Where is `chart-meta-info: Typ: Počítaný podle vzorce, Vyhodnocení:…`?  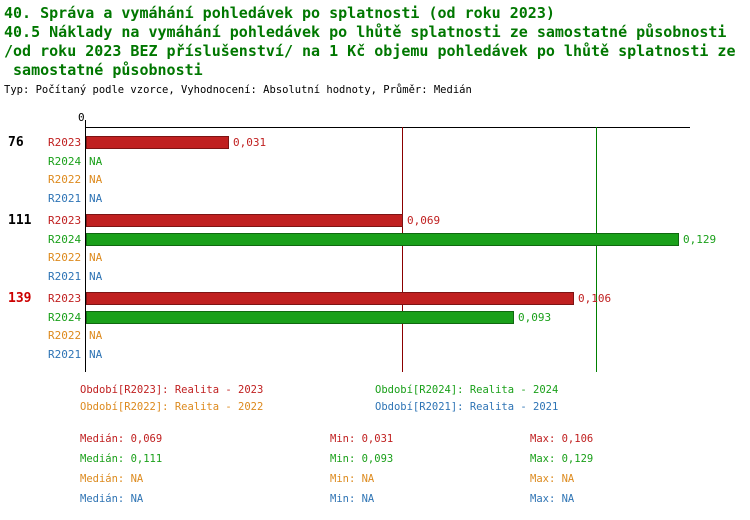
chart-meta-info: Typ: Počítaný podle vzorce, Vyhodnocení:… is located at coordinates (238, 90).